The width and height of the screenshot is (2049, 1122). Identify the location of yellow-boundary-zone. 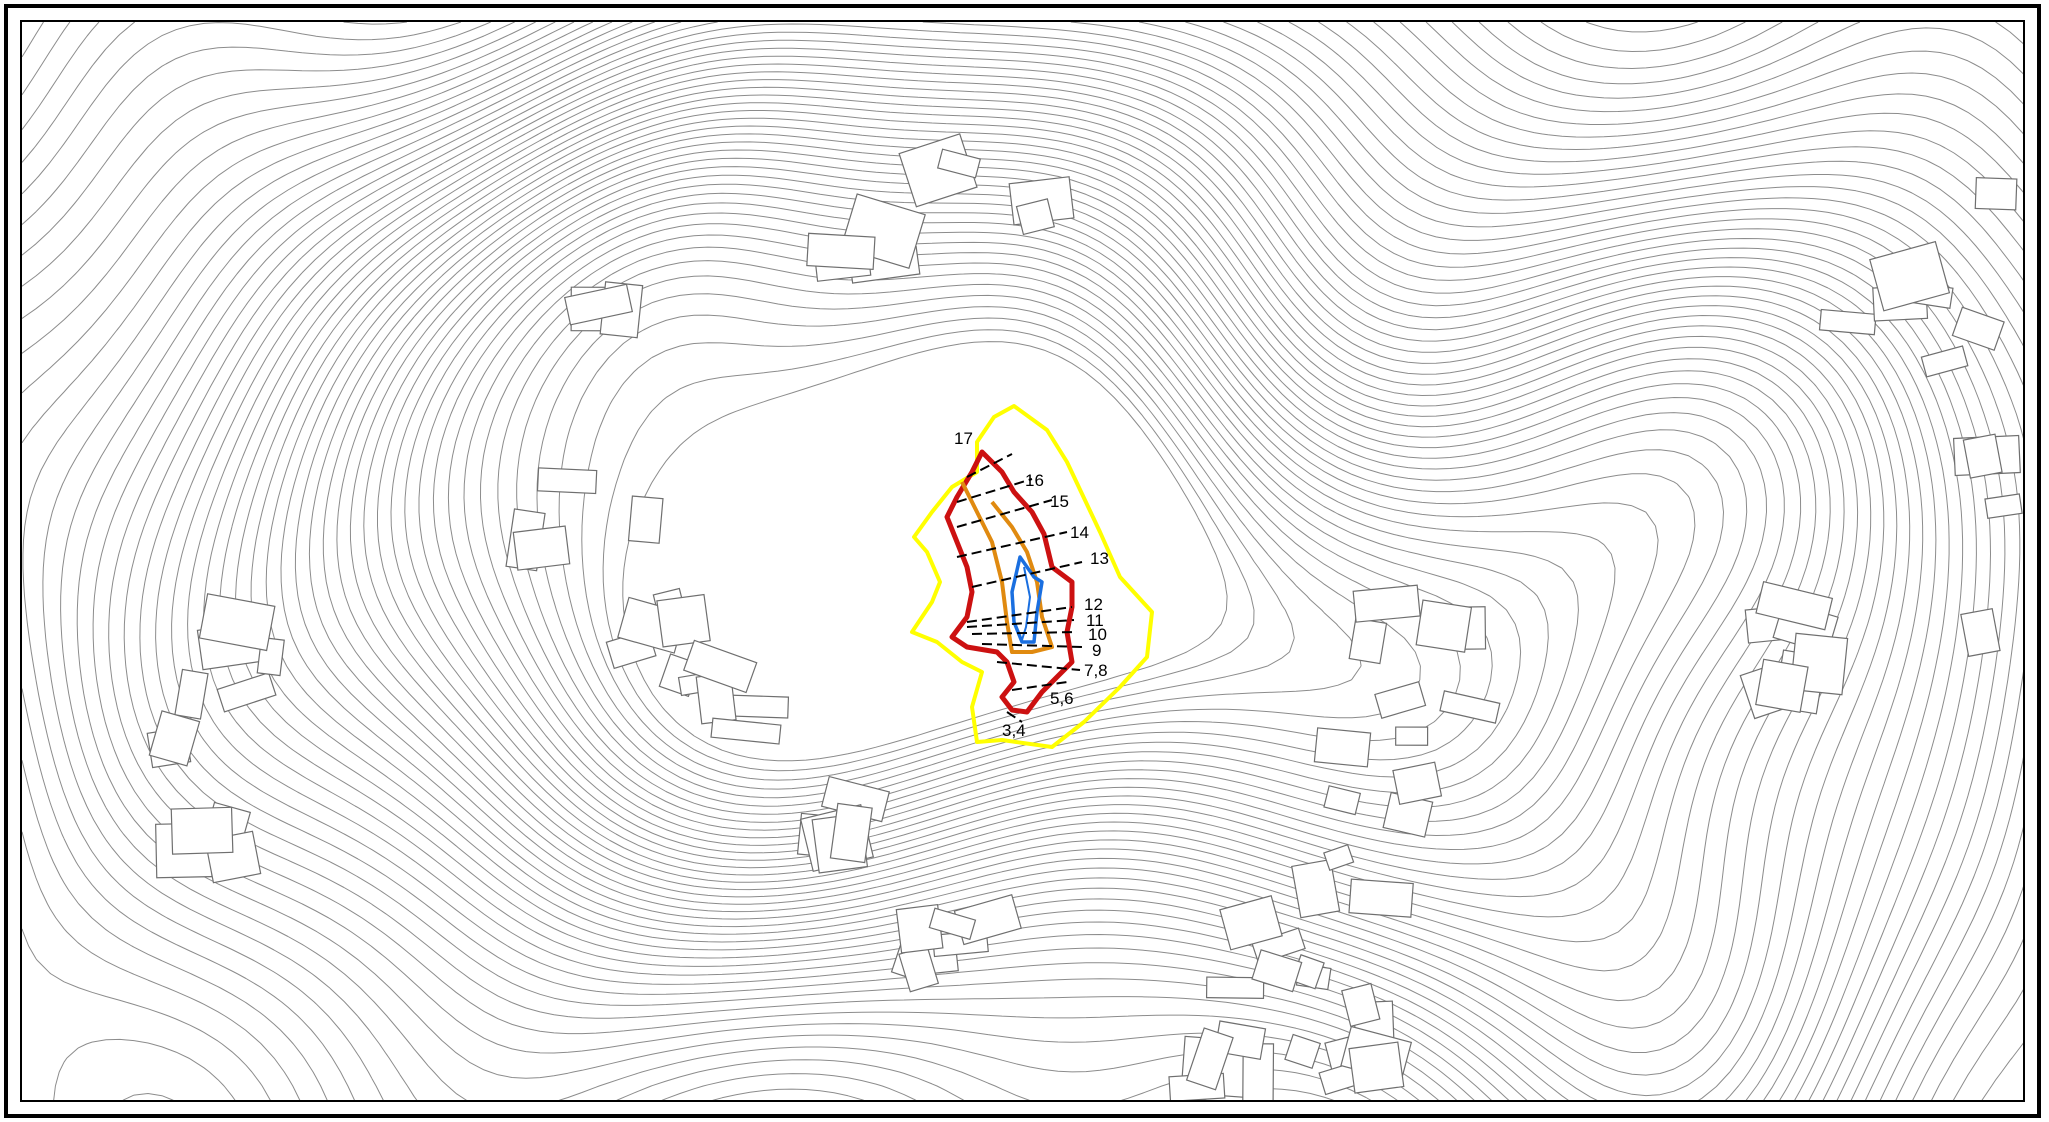
(1032, 576).